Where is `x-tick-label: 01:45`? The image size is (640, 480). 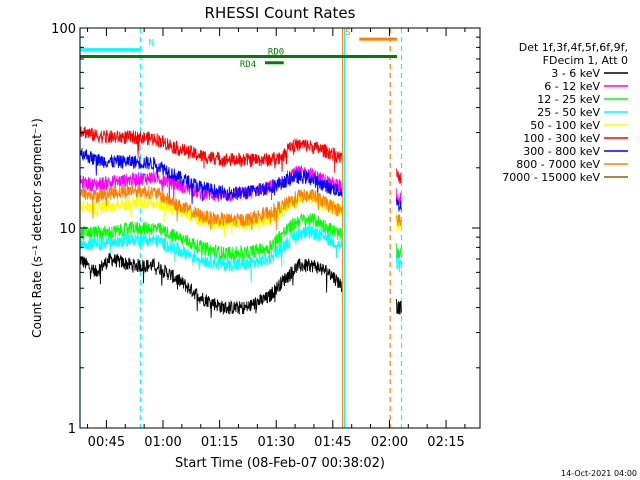 x-tick-label: 01:45 is located at coordinates (332, 442).